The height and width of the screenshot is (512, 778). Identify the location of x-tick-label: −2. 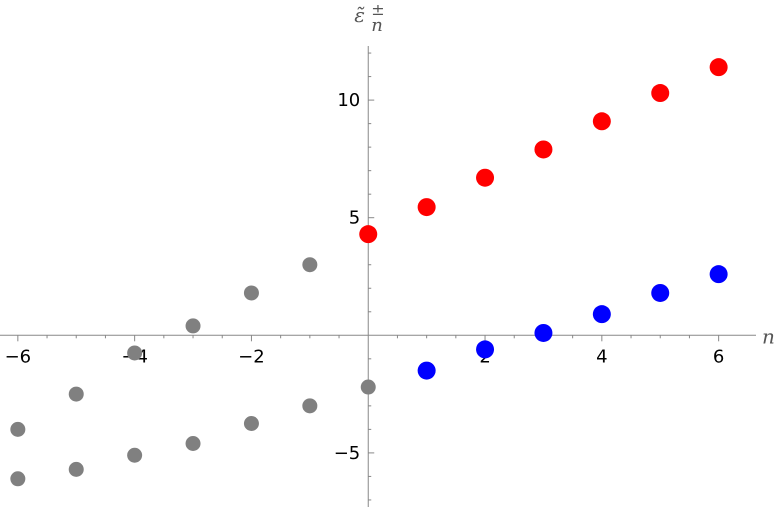
(251, 356).